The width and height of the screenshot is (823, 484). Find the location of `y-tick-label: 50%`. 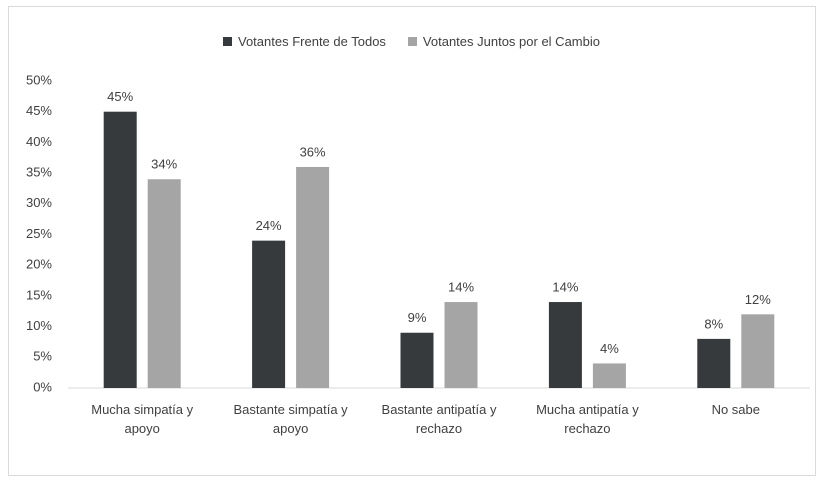

y-tick-label: 50% is located at coordinates (39, 79).